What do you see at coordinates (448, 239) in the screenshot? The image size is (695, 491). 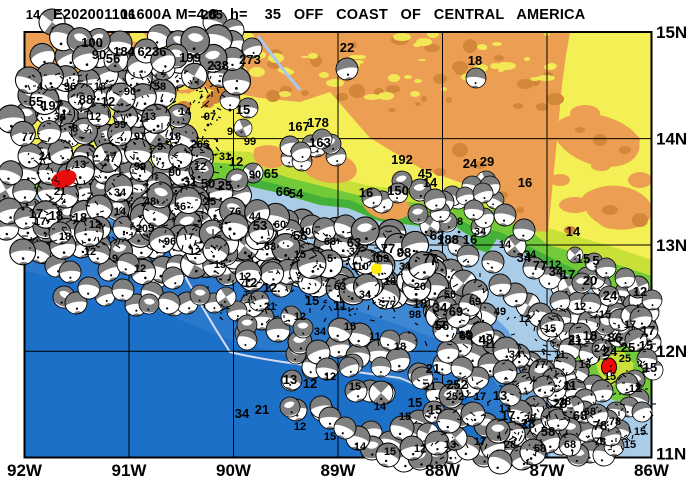 I see `svg-text: 188` at bounding box center [448, 239].